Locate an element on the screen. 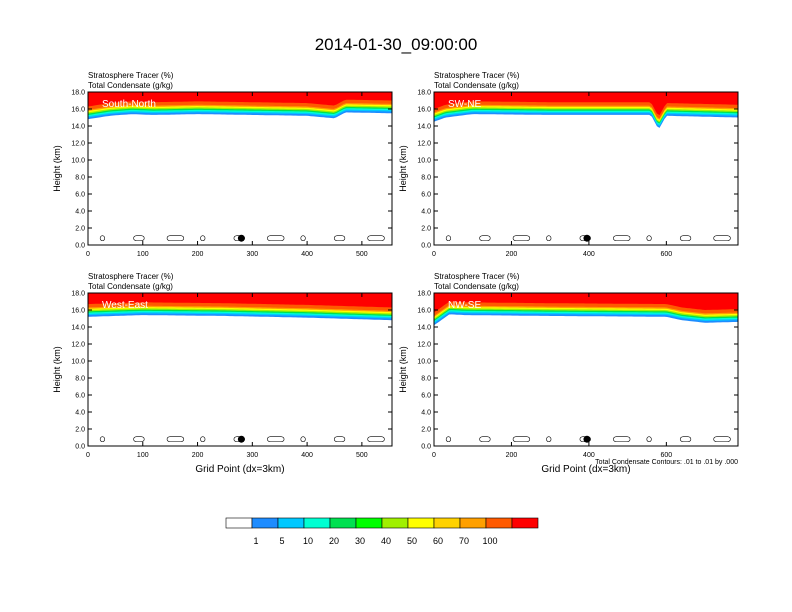 The image size is (792, 612). cross-section-label: South-North is located at coordinates (129, 104).